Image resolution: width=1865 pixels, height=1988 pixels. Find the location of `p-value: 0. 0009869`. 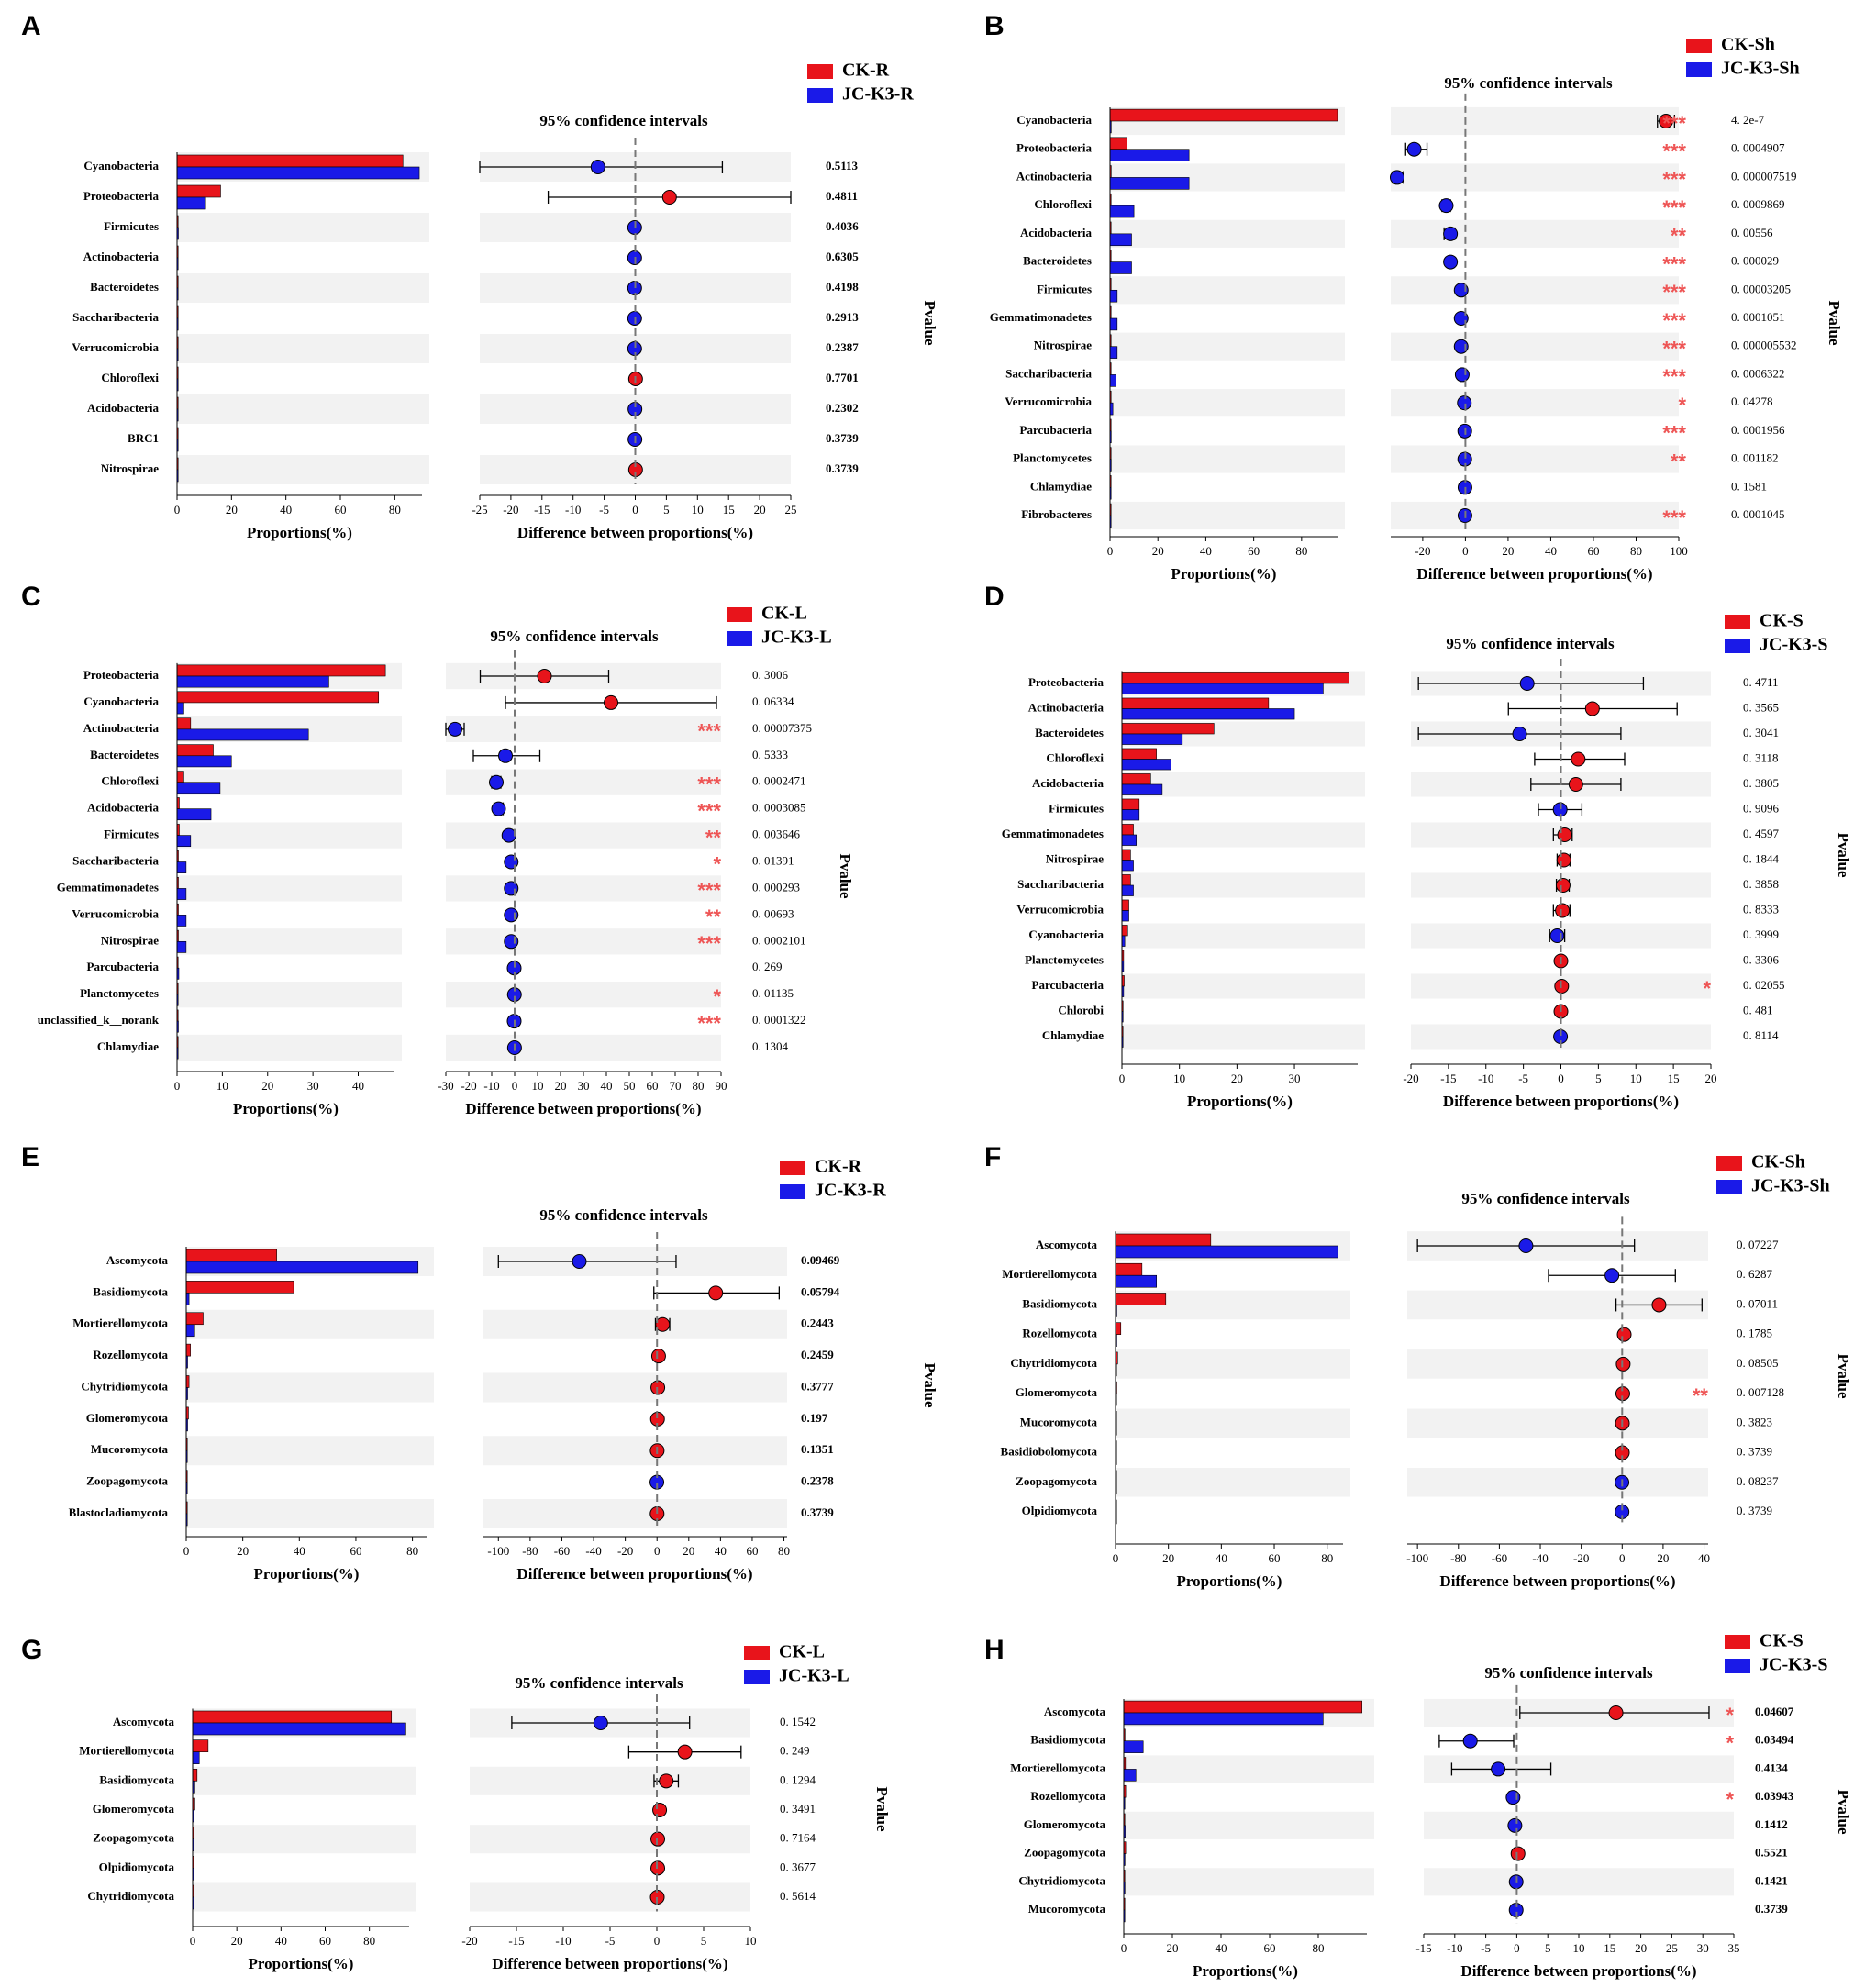

p-value: 0. 0009869 is located at coordinates (1758, 204).